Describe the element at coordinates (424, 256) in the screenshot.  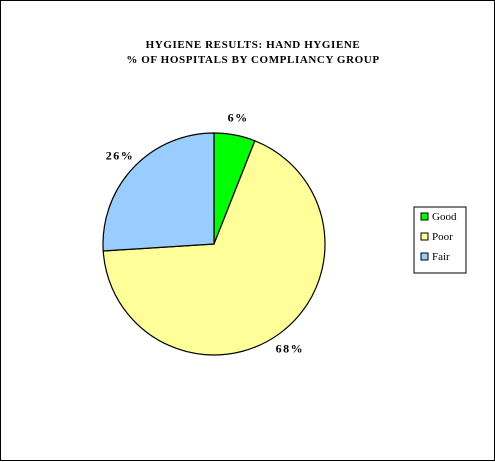
I see `legend-swatch-fair` at that location.